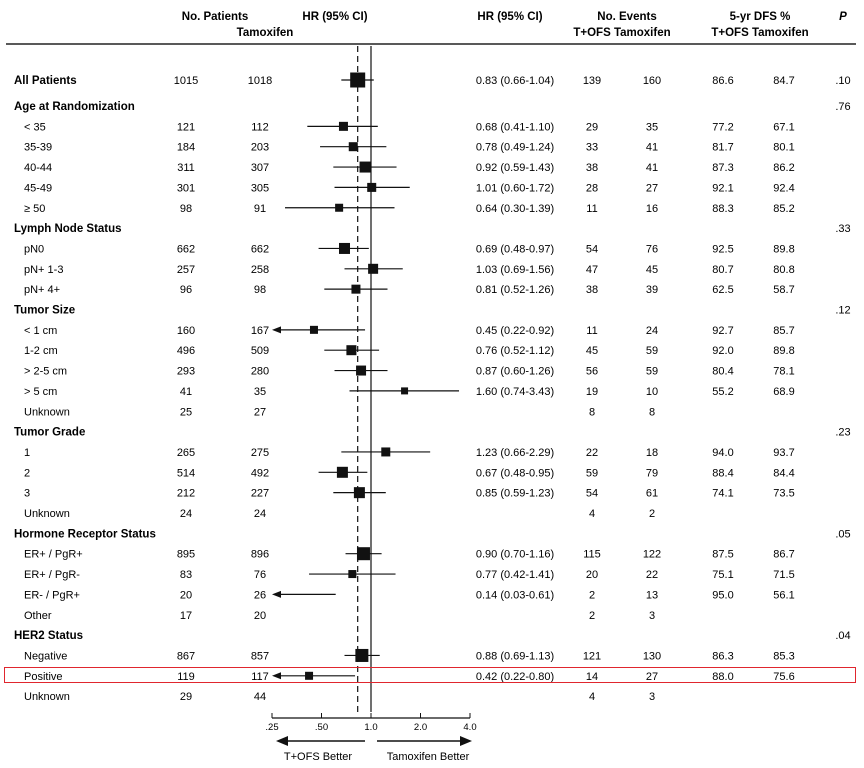  Describe the element at coordinates (783, 453) in the screenshot. I see `dfs-tam: 93.7` at that location.